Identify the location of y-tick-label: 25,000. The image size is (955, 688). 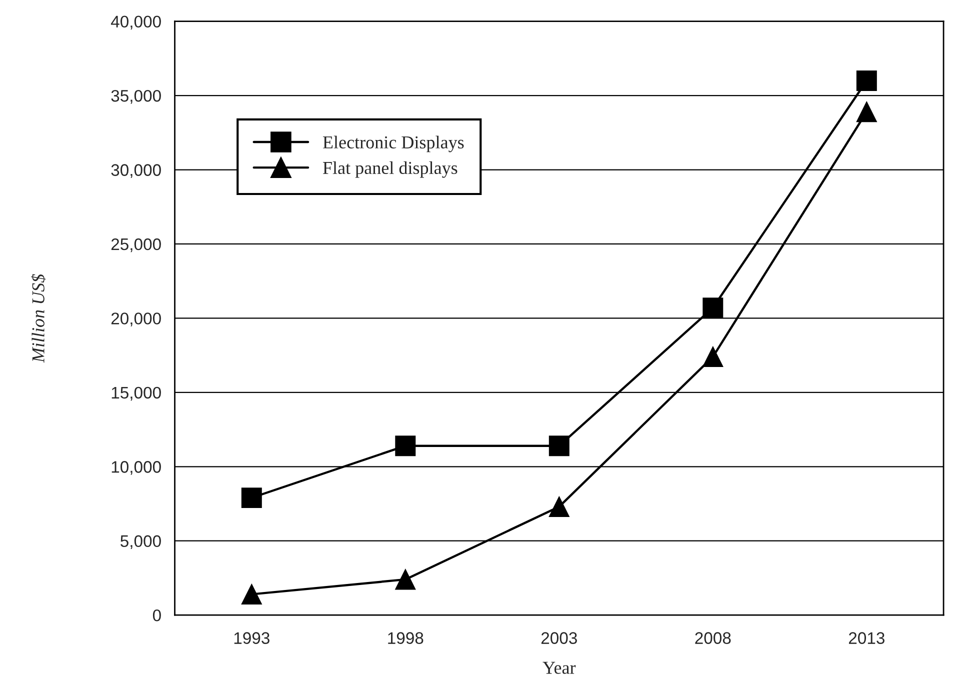
(136, 245).